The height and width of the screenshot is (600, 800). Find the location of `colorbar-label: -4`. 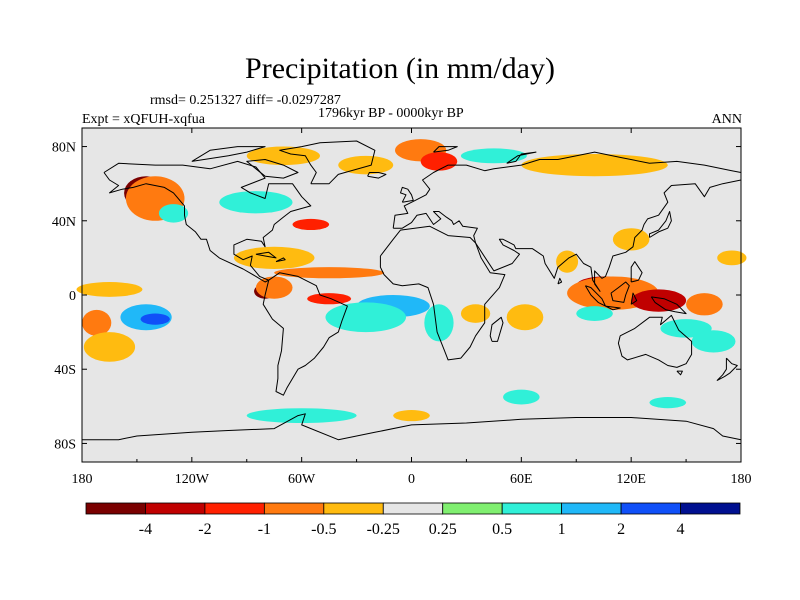

colorbar-label: -4 is located at coordinates (145, 529).